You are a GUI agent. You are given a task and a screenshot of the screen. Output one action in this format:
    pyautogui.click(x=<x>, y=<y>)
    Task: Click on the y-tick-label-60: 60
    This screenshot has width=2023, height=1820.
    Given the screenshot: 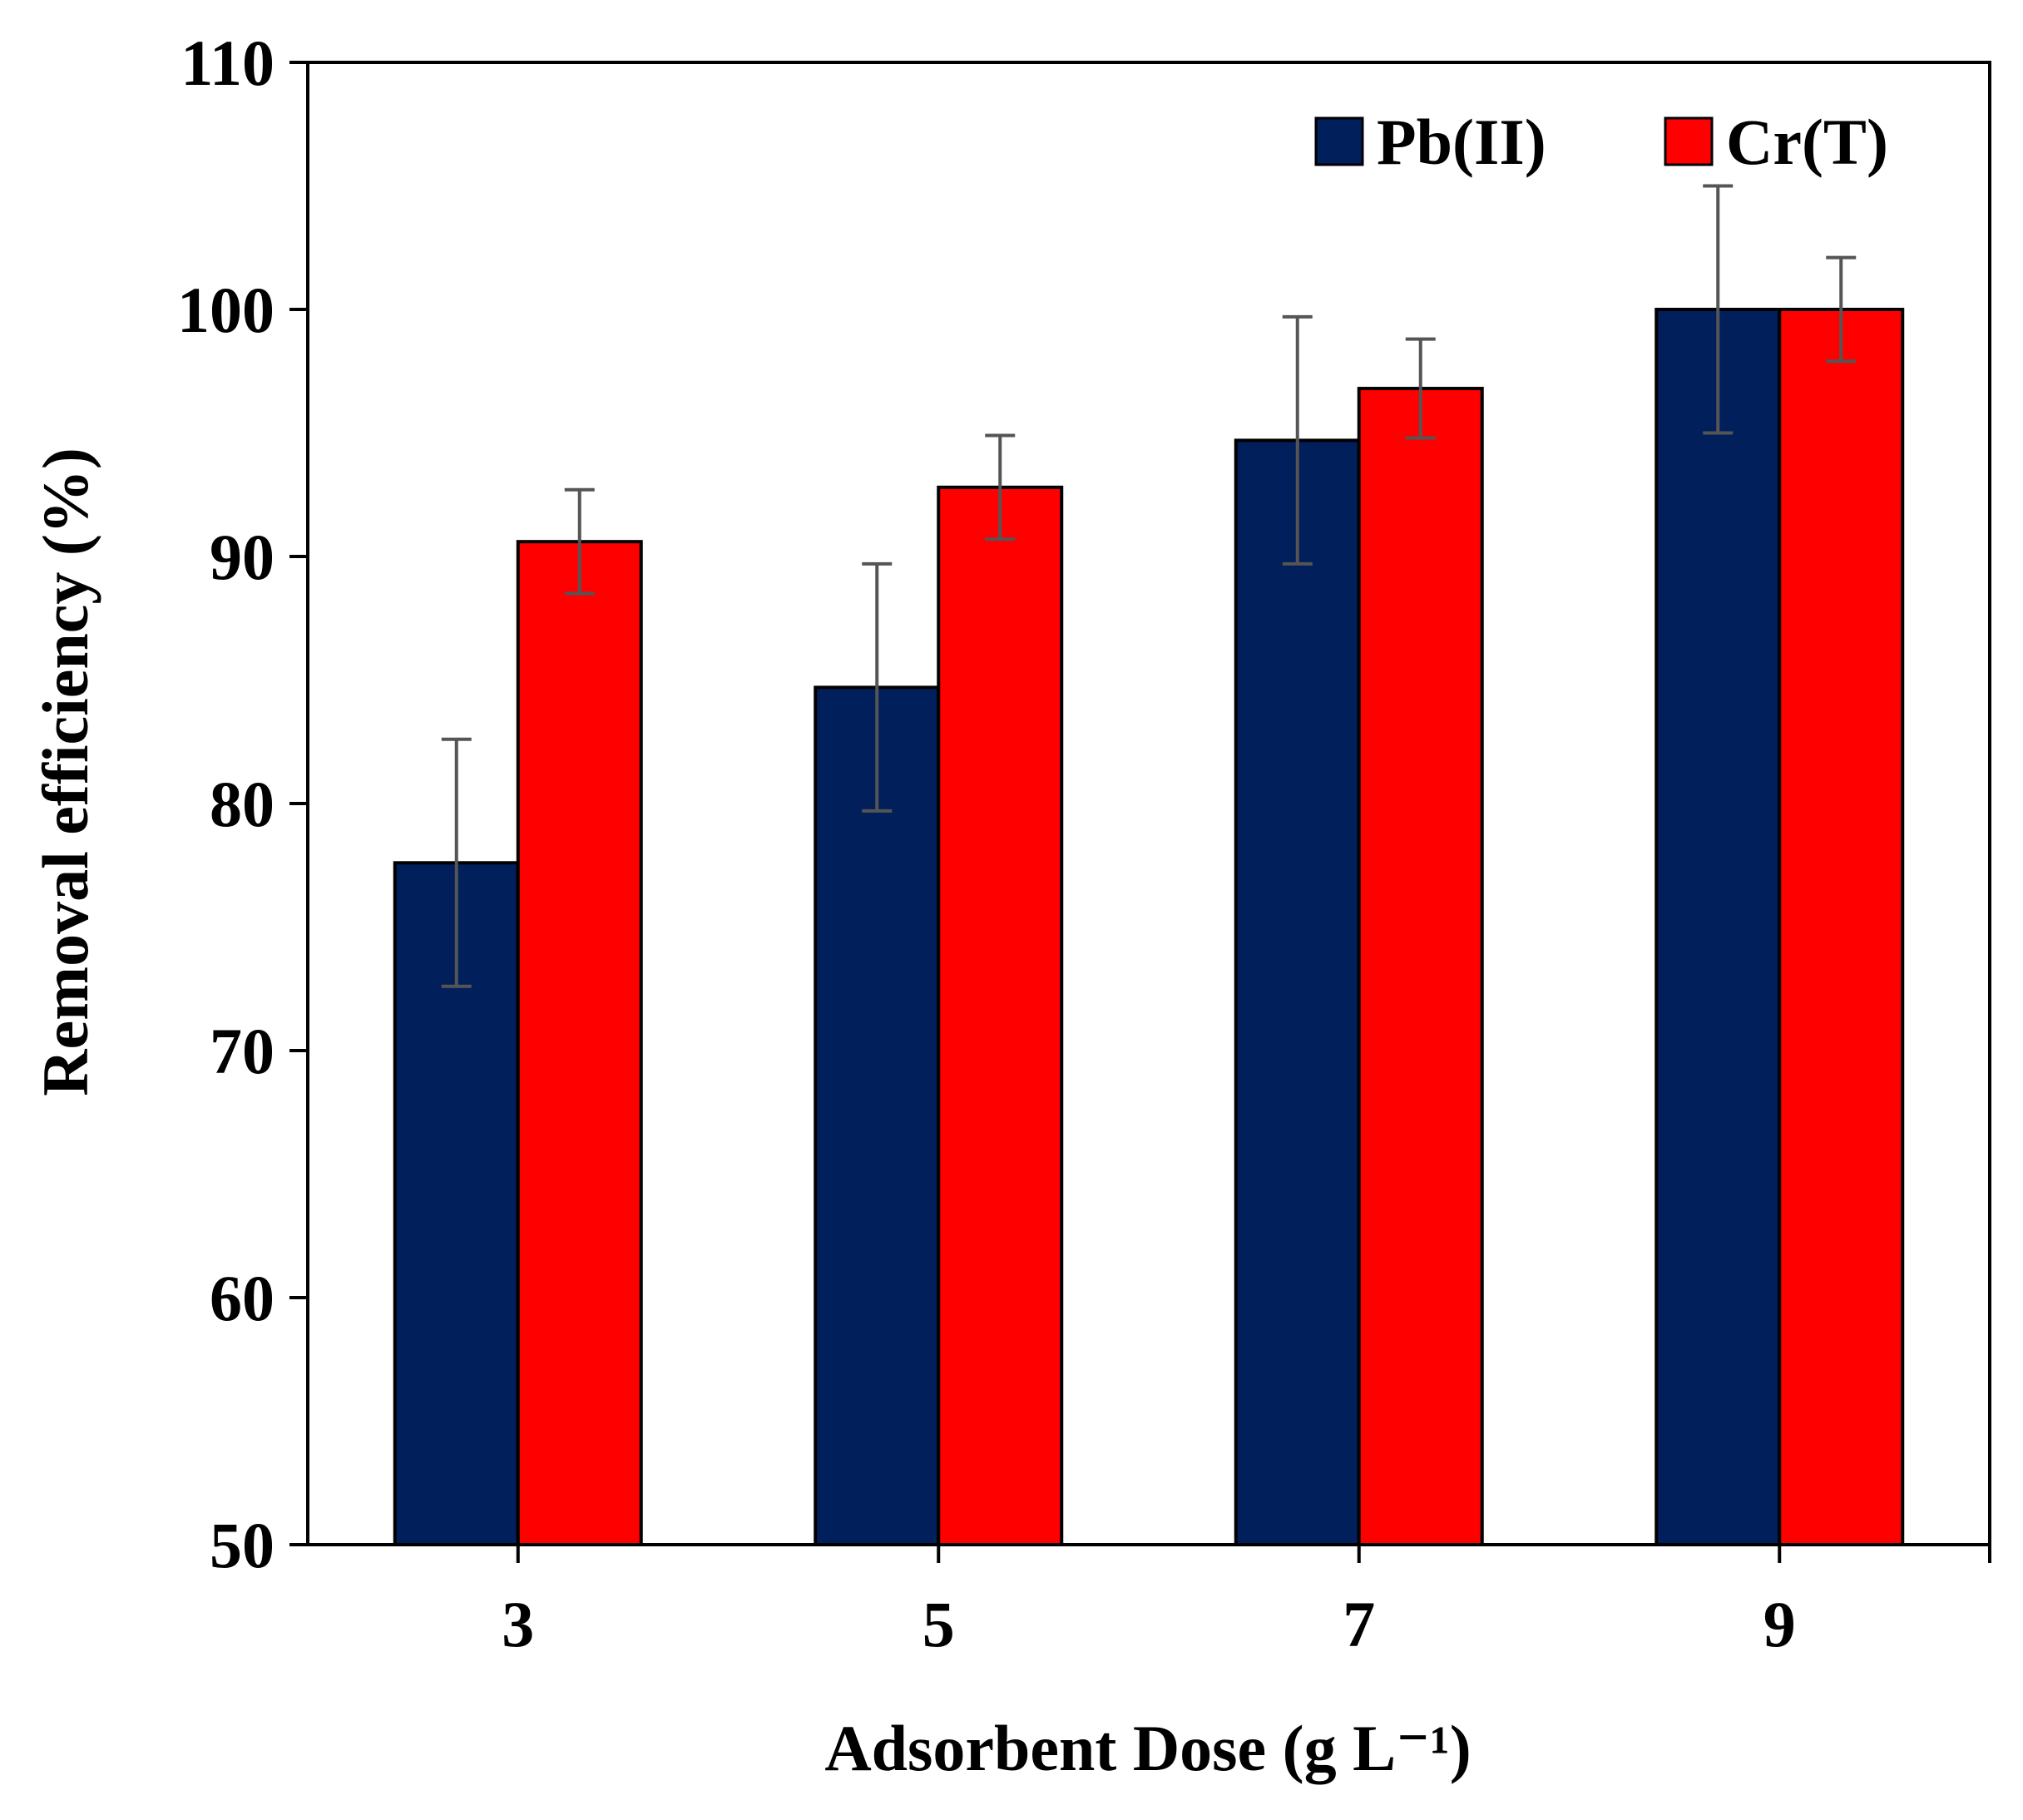 What is the action you would take?
    pyautogui.click(x=242, y=1298)
    